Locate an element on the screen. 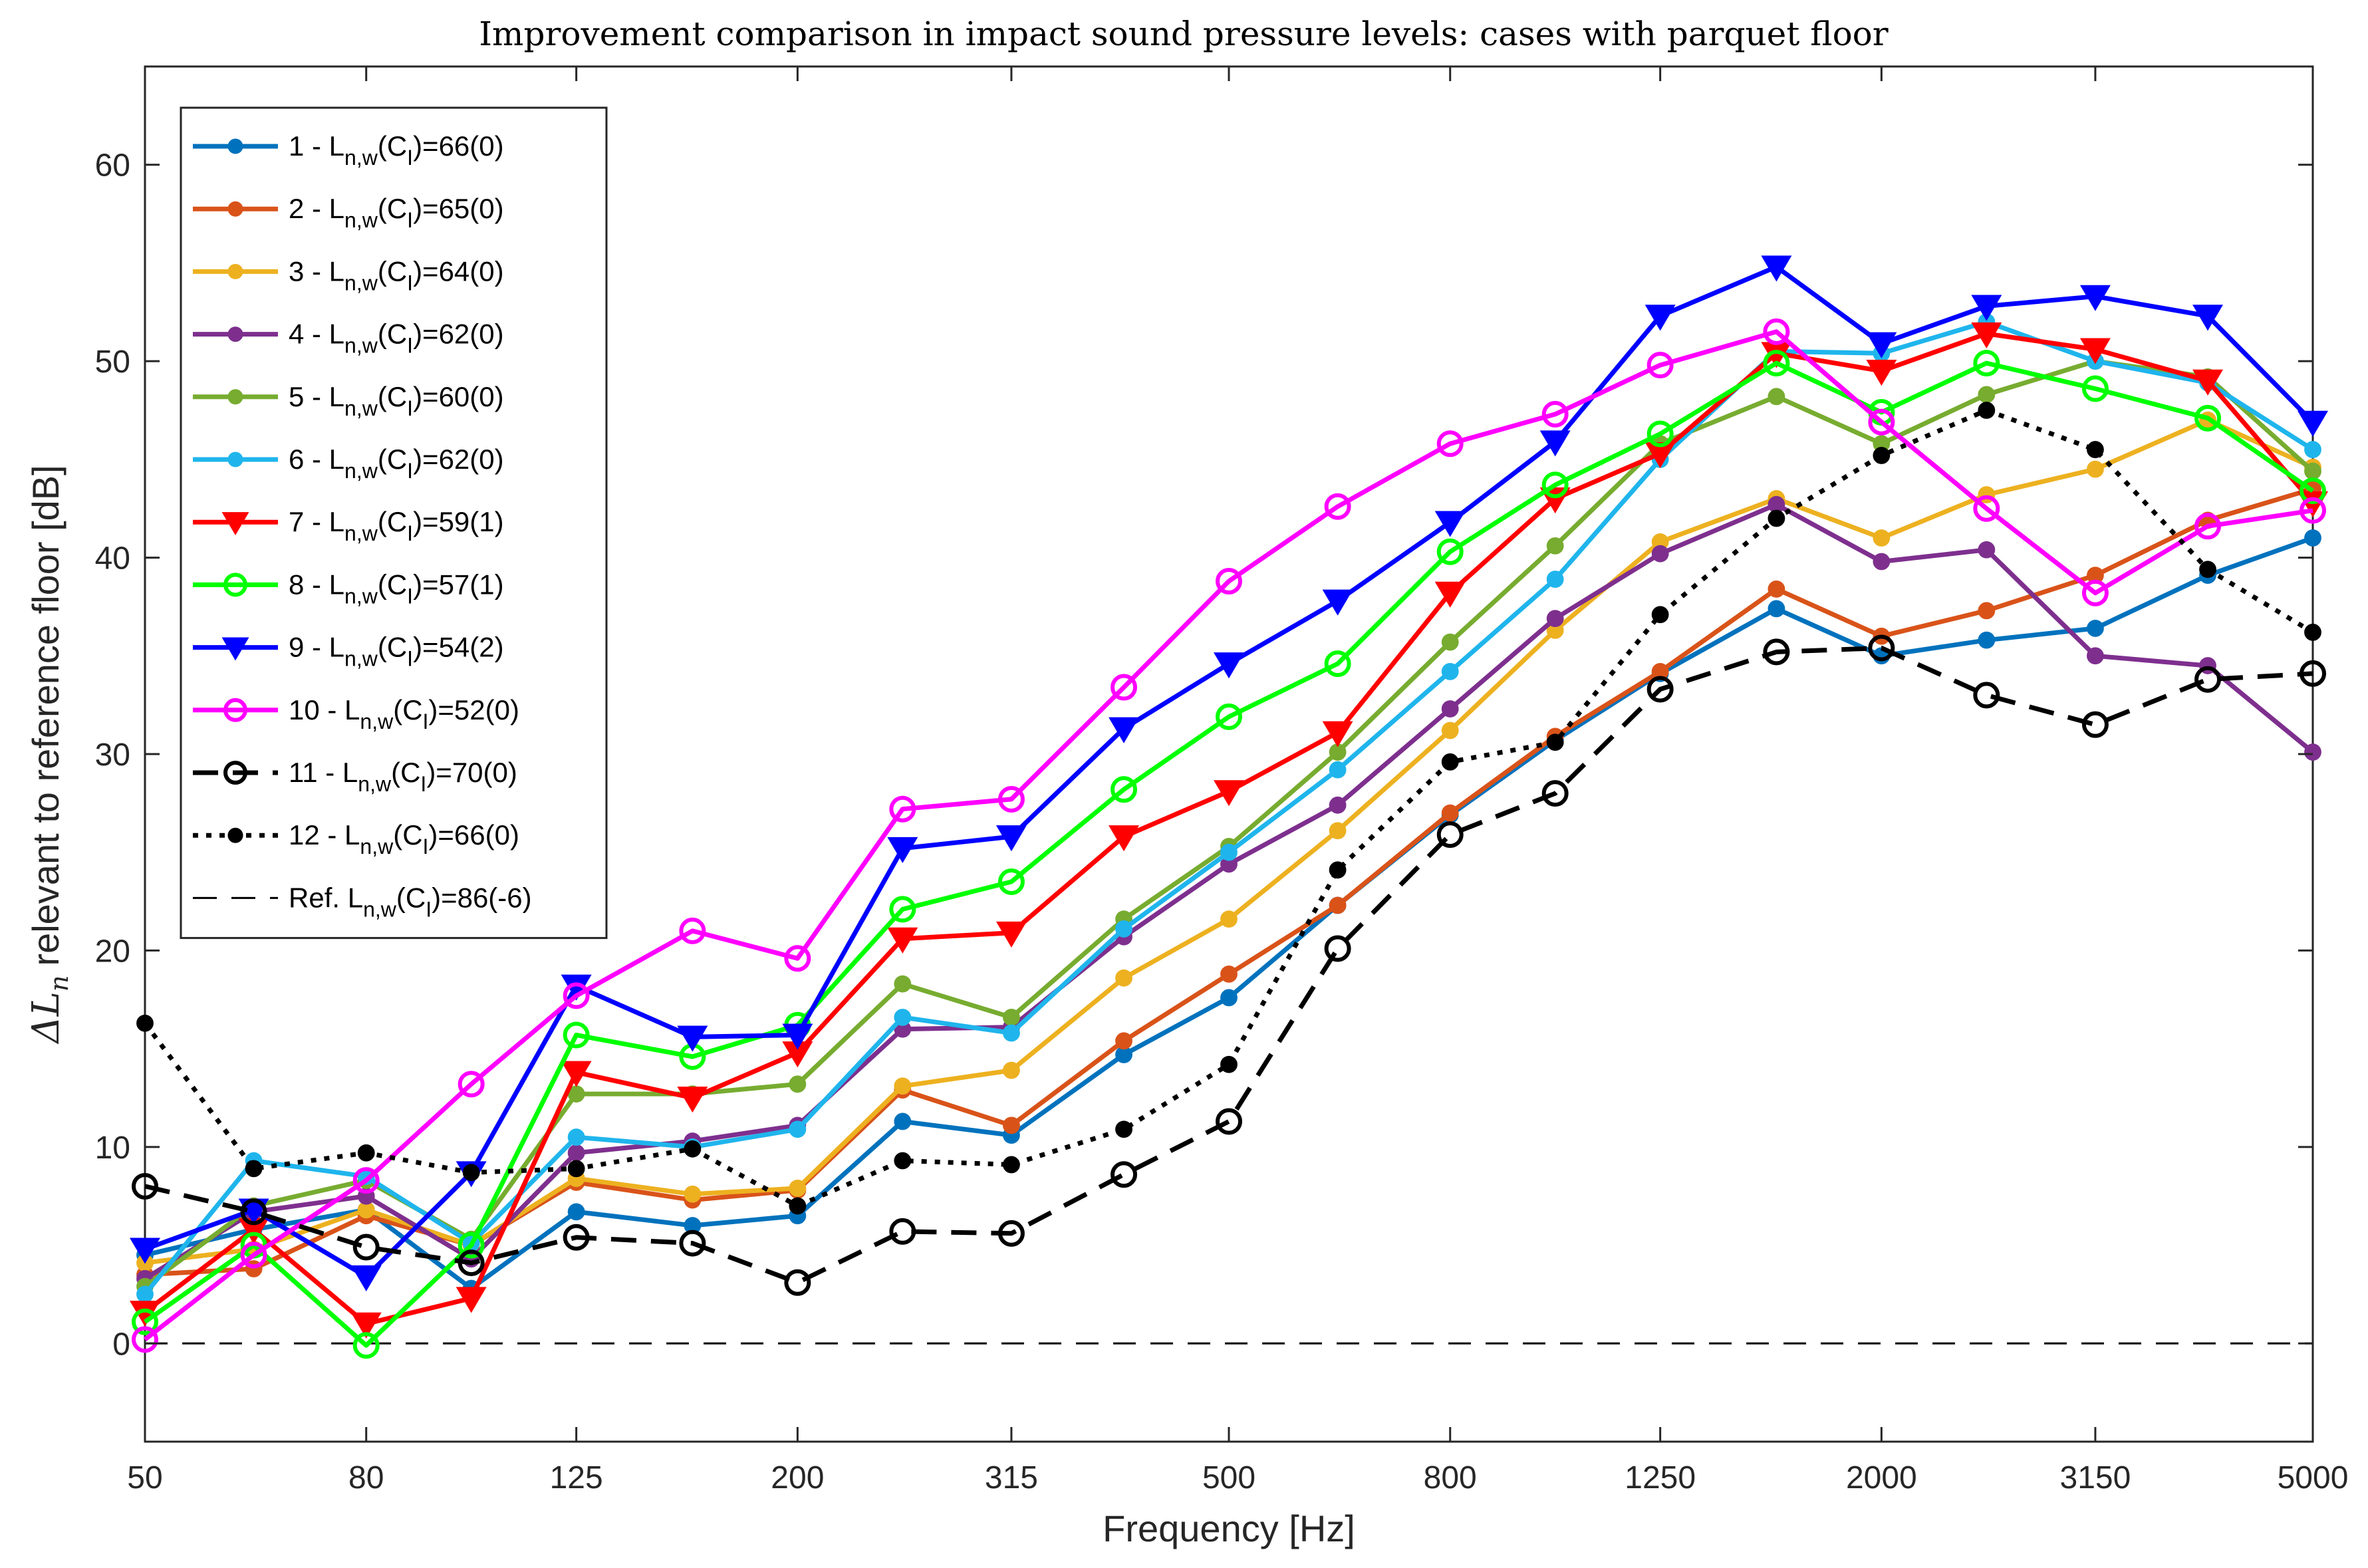 The image size is (2368, 1568). y-tick-label: 60 is located at coordinates (112, 166).